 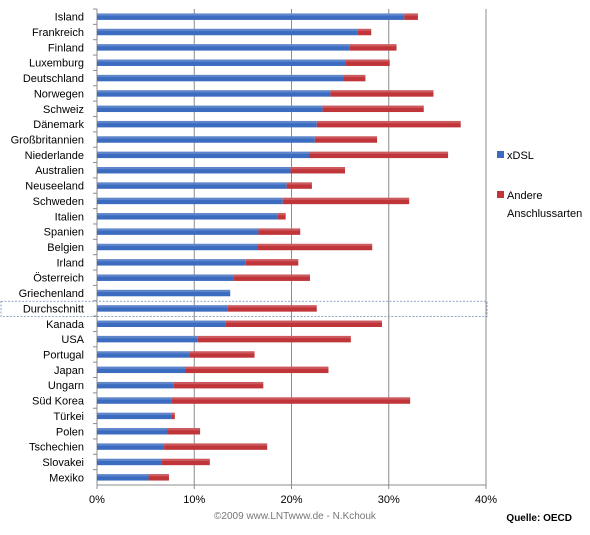 What do you see at coordinates (47, 141) in the screenshot?
I see `category-label: Großbritannien` at bounding box center [47, 141].